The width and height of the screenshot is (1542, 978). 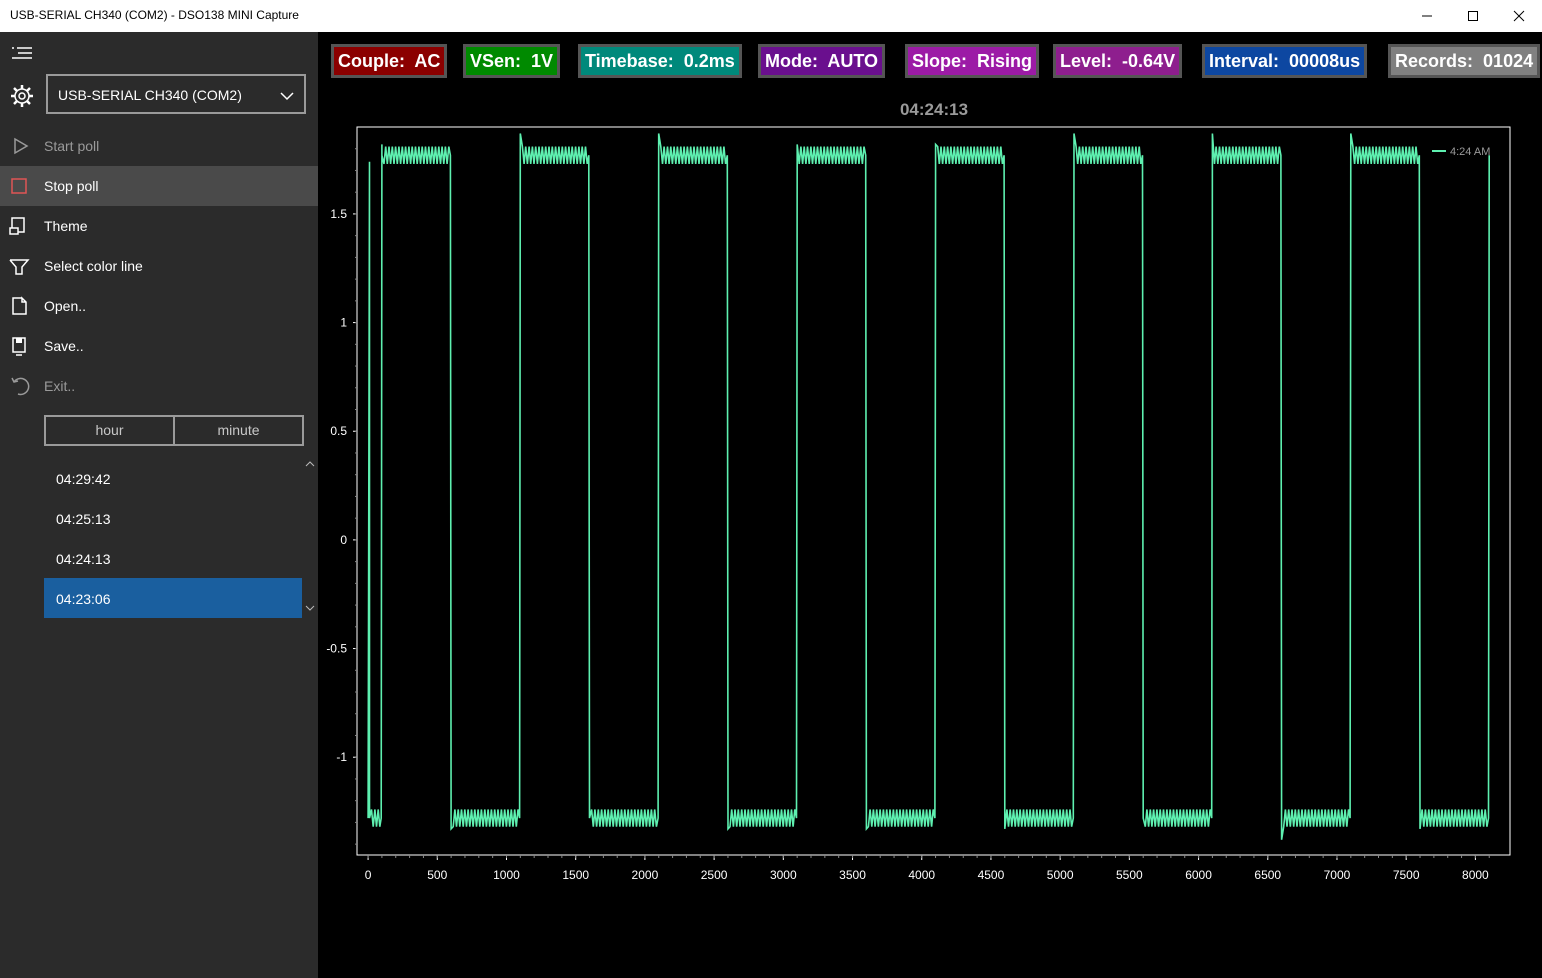 I want to click on capture-time: 04:23:06, so click(x=83, y=599).